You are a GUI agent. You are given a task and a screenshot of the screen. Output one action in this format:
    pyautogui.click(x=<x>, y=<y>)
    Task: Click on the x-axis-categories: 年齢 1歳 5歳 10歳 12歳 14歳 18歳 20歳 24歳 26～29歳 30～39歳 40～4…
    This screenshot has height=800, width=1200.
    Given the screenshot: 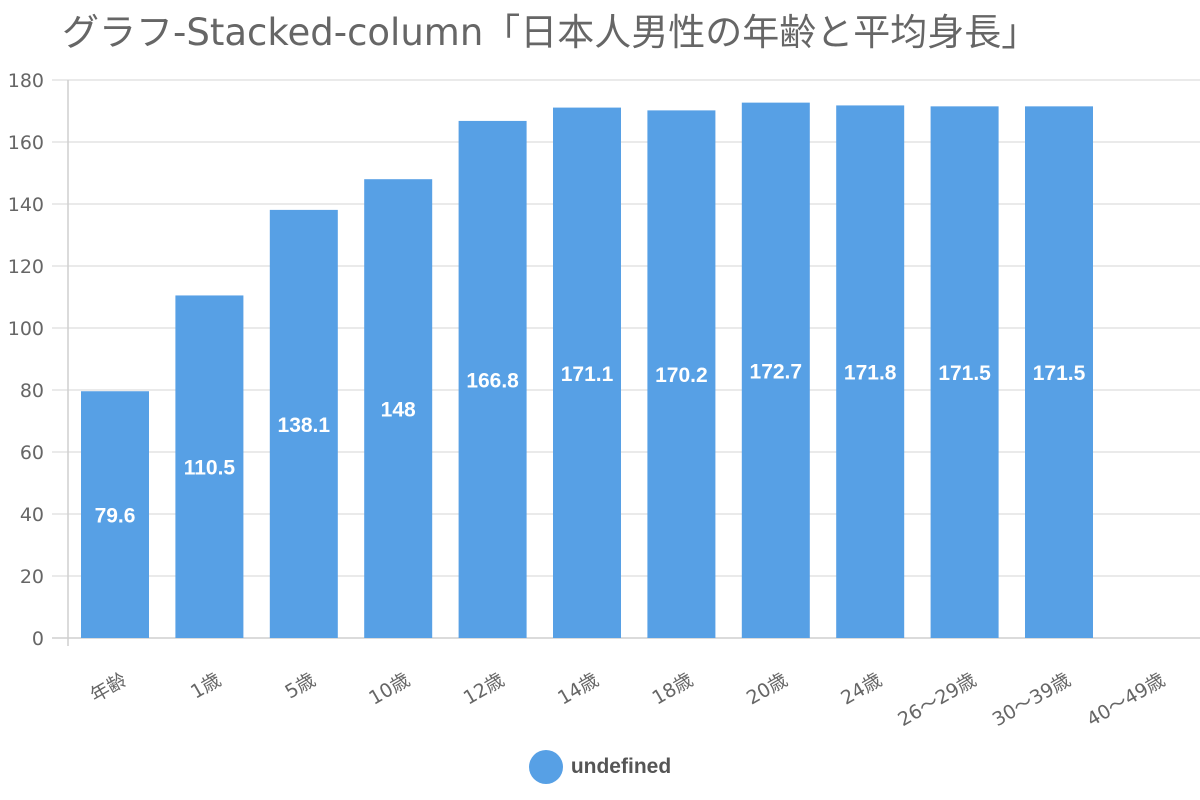 What is the action you would take?
    pyautogui.click(x=628, y=700)
    